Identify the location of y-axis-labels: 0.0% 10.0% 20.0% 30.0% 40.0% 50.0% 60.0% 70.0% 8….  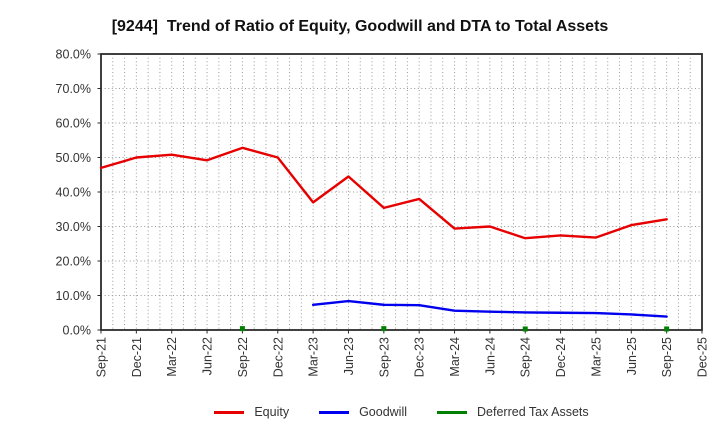
(73, 192).